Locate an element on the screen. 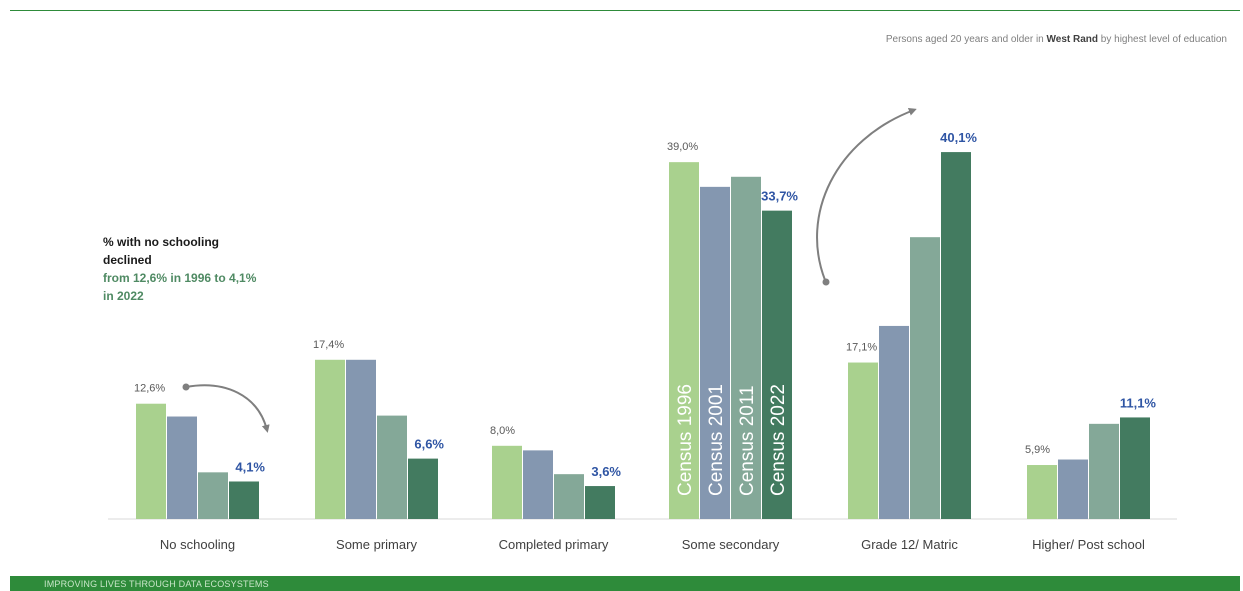  bar-completed-primary-census-1996 is located at coordinates (507, 482).